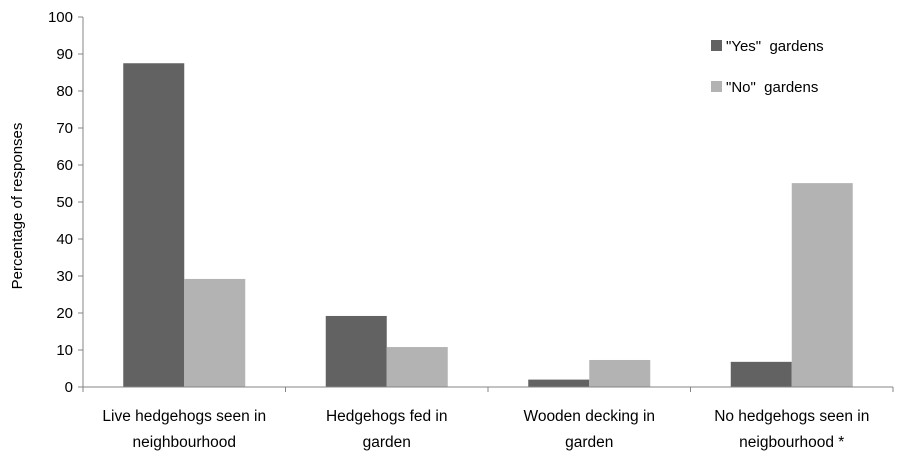  What do you see at coordinates (791, 429) in the screenshot?
I see `x-category-label: No hedgehogs seen in neigbourhood *` at bounding box center [791, 429].